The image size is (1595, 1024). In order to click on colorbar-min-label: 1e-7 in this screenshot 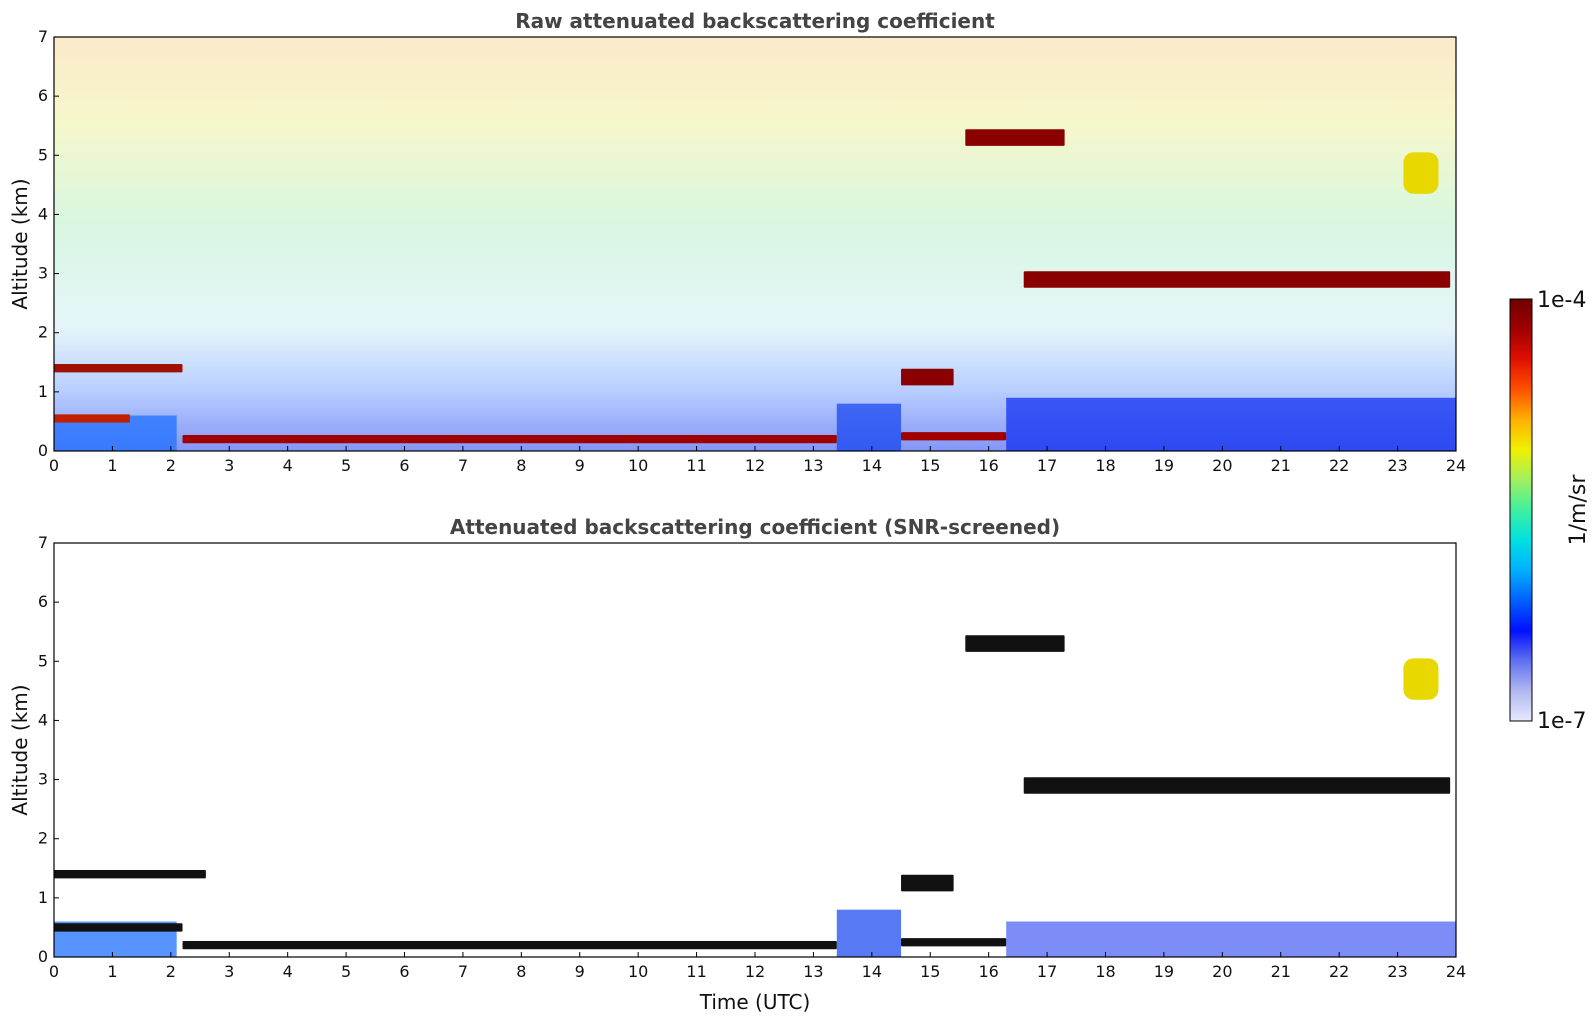, I will do `click(1561, 721)`.